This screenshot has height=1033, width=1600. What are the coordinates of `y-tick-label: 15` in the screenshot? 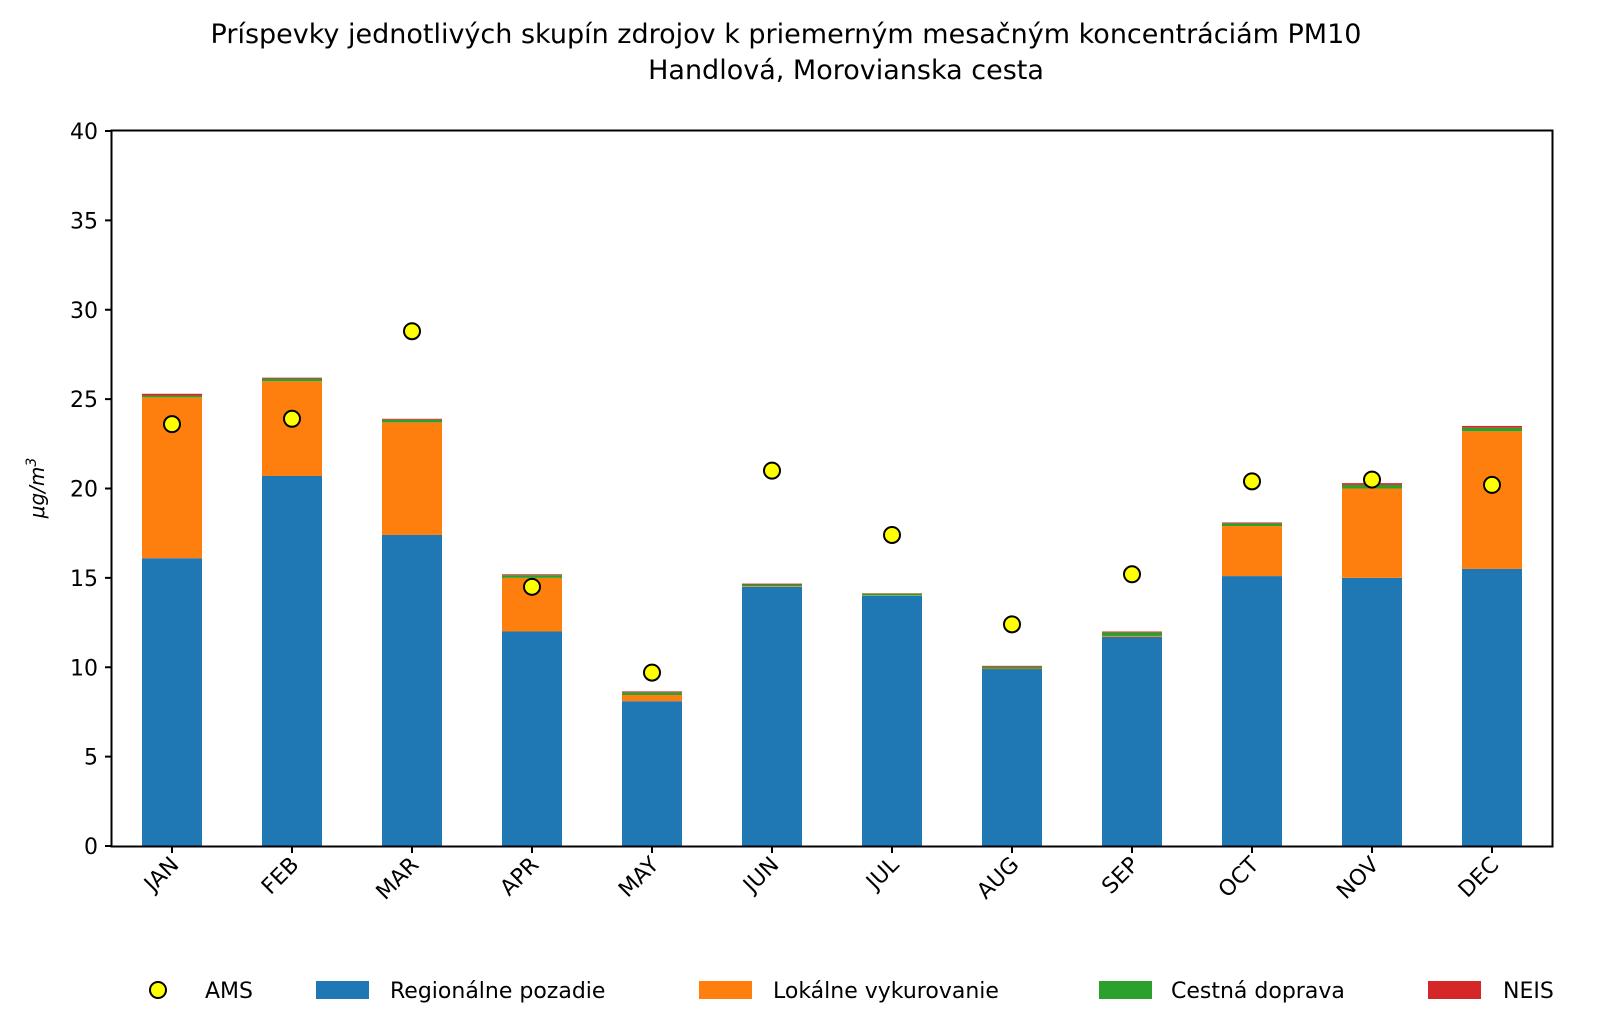 It's located at (84, 579).